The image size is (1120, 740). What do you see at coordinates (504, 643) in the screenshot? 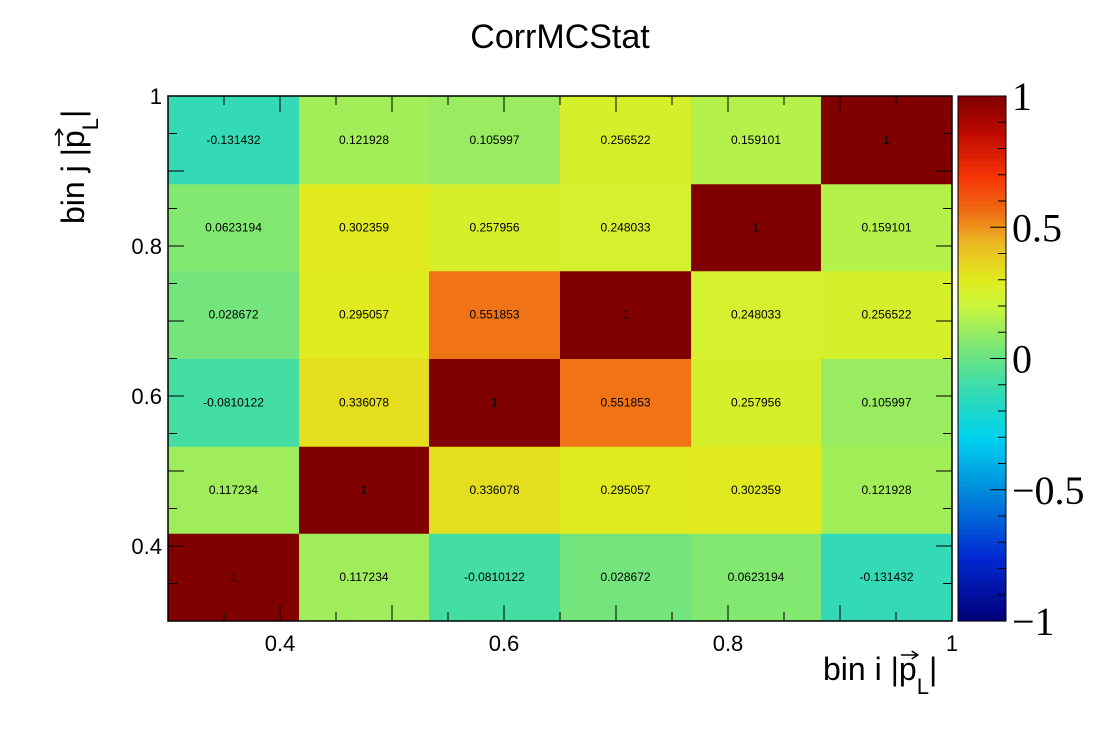
I see `x-tick-label: 0.6` at bounding box center [504, 643].